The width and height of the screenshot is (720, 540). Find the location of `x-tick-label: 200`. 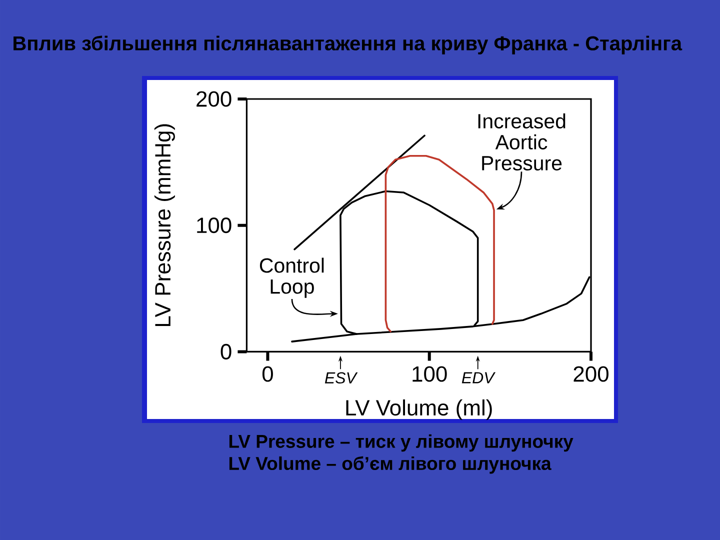

x-tick-label: 200 is located at coordinates (591, 374).